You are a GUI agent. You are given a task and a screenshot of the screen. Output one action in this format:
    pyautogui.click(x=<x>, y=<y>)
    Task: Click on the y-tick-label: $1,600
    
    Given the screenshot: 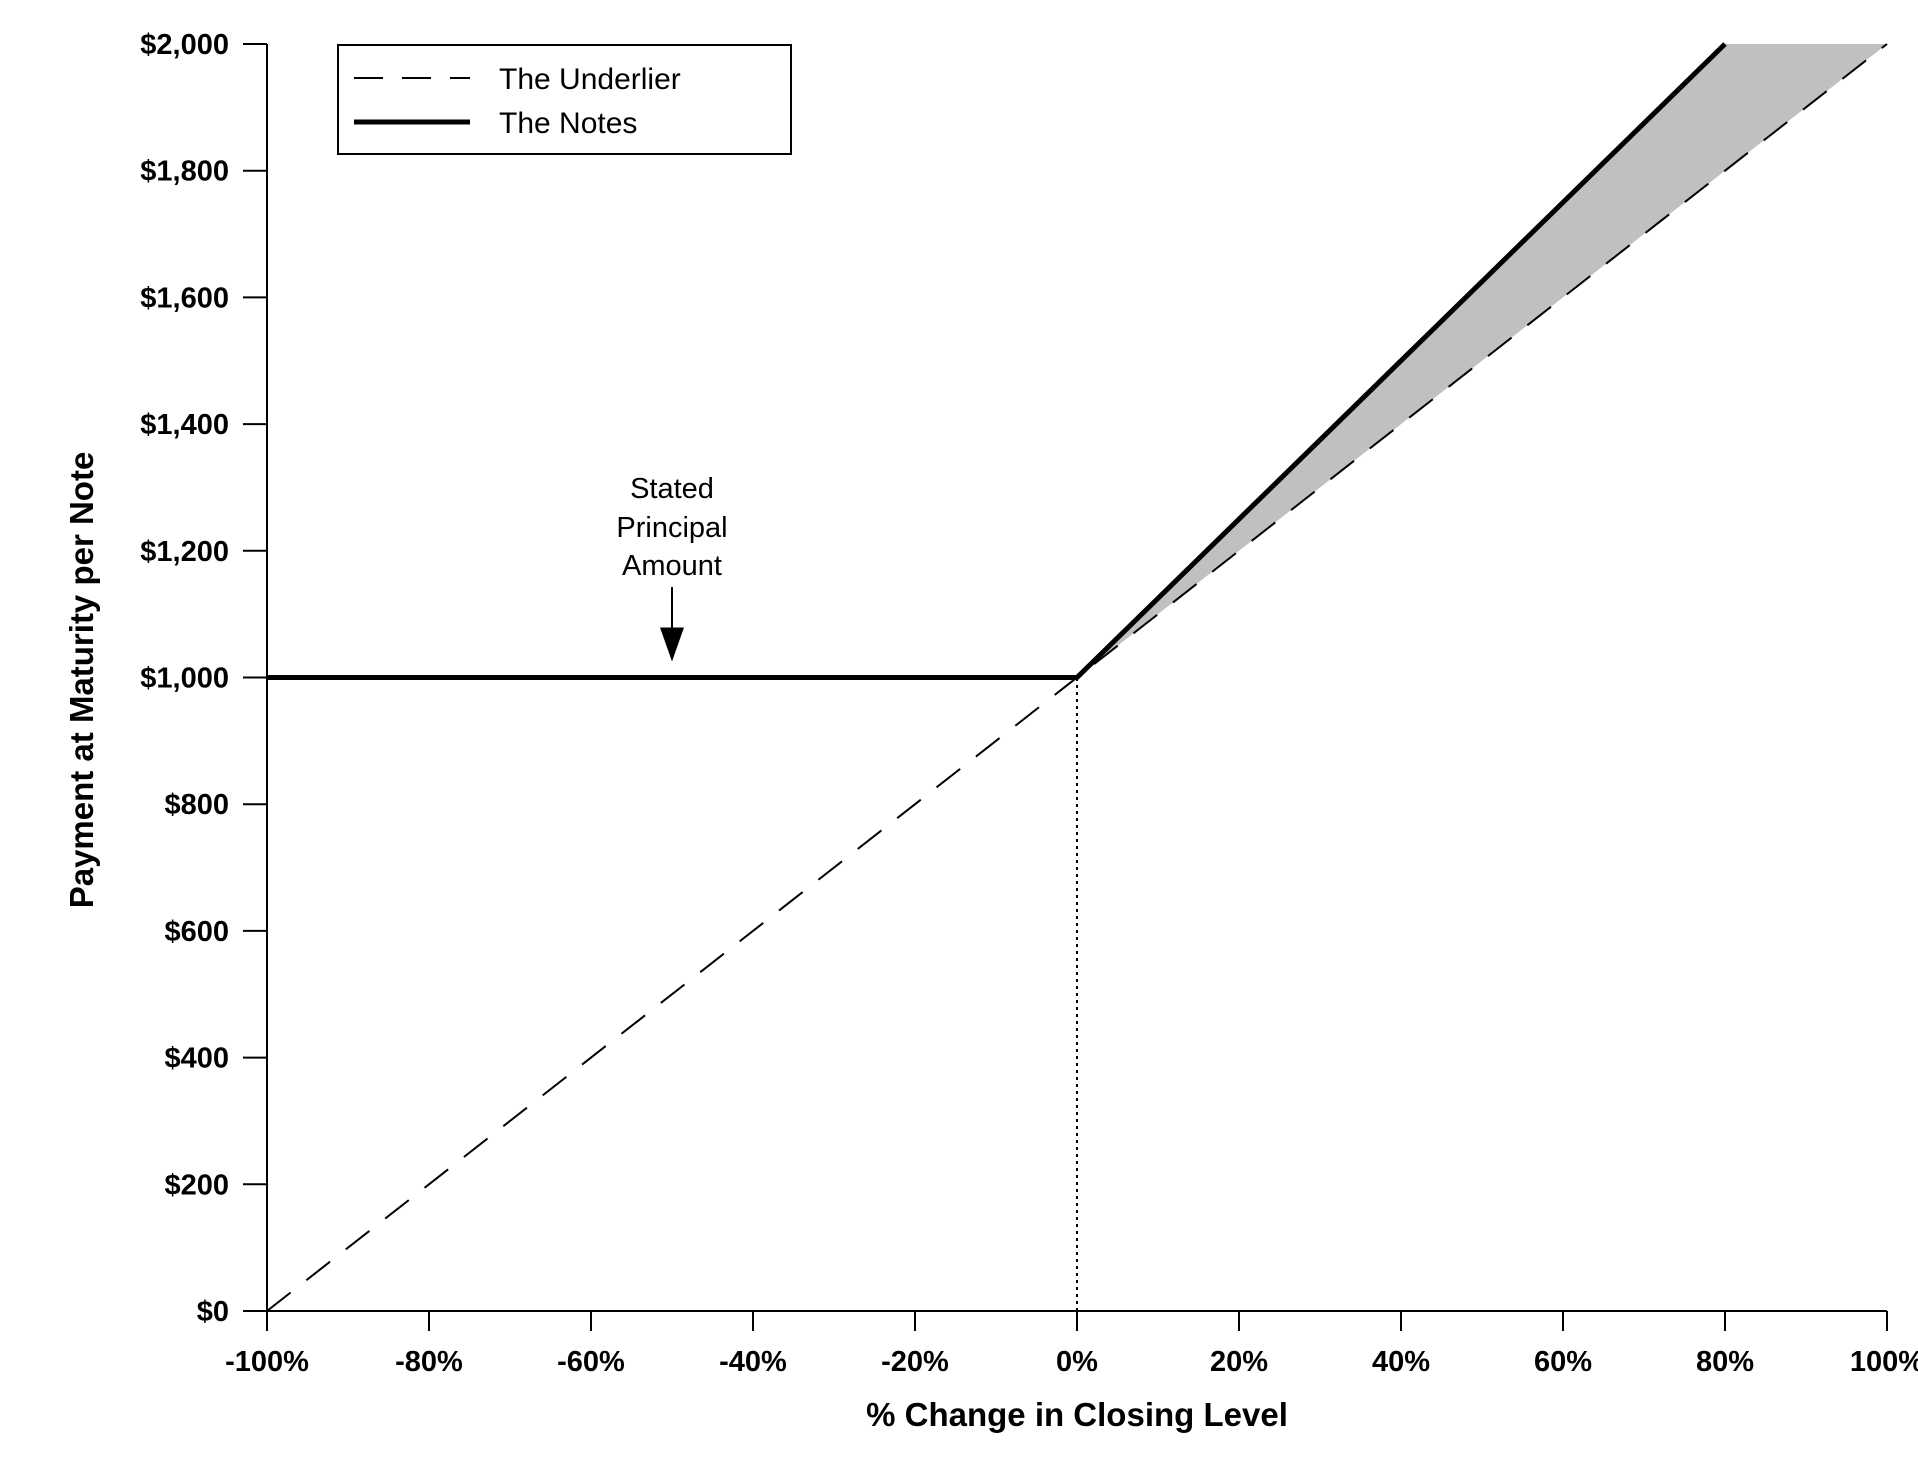 What is the action you would take?
    pyautogui.click(x=184, y=298)
    